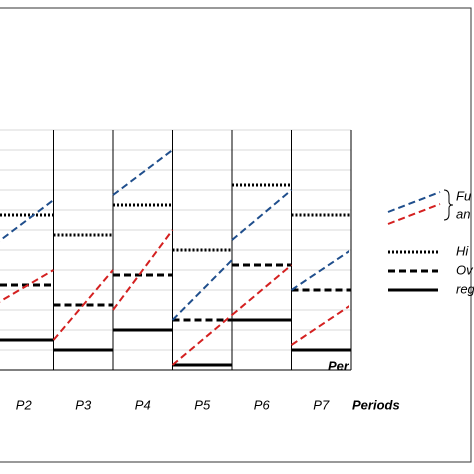 The image size is (474, 474). What do you see at coordinates (143, 404) in the screenshot?
I see `x-tick-label: P4` at bounding box center [143, 404].